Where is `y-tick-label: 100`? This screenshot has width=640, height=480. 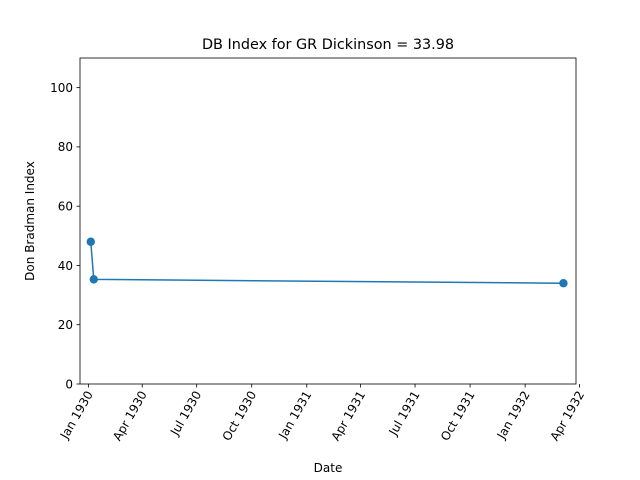 y-tick-label: 100 is located at coordinates (61, 88).